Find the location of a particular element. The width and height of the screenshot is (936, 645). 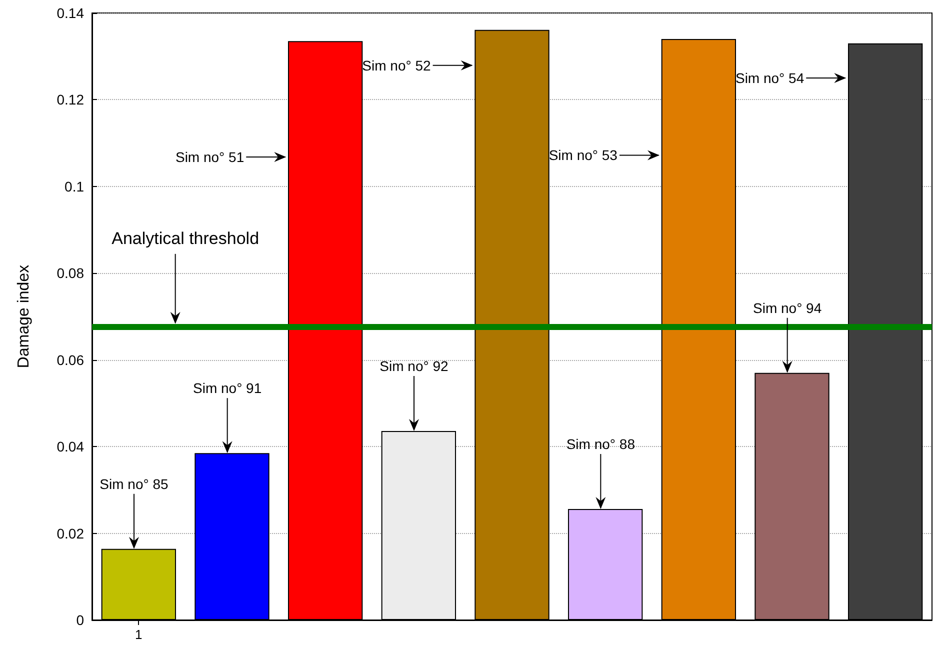

y-tick-label: 0 is located at coordinates (80, 620).